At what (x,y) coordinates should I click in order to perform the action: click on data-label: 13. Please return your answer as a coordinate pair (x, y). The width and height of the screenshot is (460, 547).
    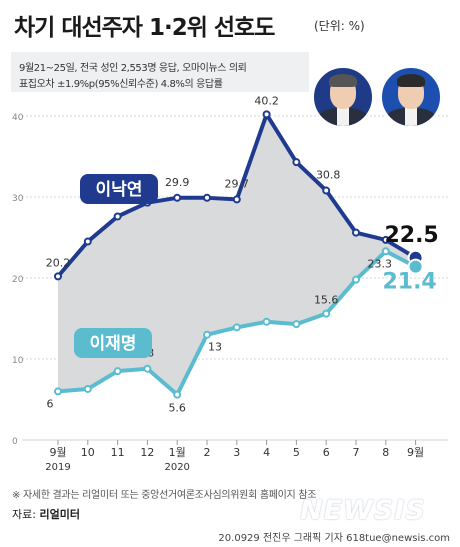
    Looking at the image, I should click on (215, 347).